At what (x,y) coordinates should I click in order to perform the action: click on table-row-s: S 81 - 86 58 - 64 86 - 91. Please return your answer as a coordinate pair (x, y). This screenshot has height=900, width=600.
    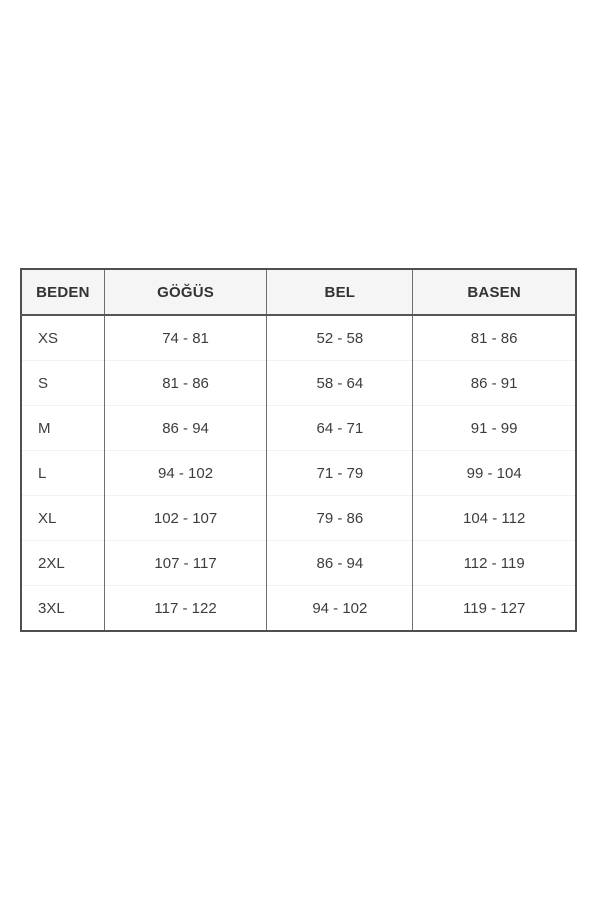
    Looking at the image, I should click on (298, 383).